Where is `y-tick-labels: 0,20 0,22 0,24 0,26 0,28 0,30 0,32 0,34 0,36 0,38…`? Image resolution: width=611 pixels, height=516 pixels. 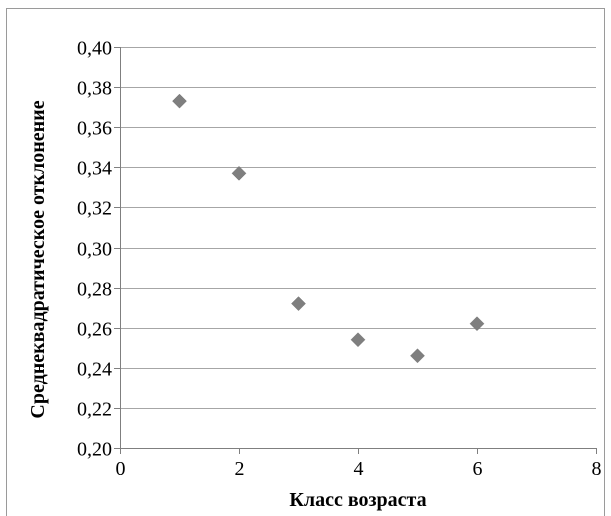
y-tick-labels: 0,20 0,22 0,24 0,26 0,28 0,30 0,32 0,34 0,36 0,38… is located at coordinates (94, 249).